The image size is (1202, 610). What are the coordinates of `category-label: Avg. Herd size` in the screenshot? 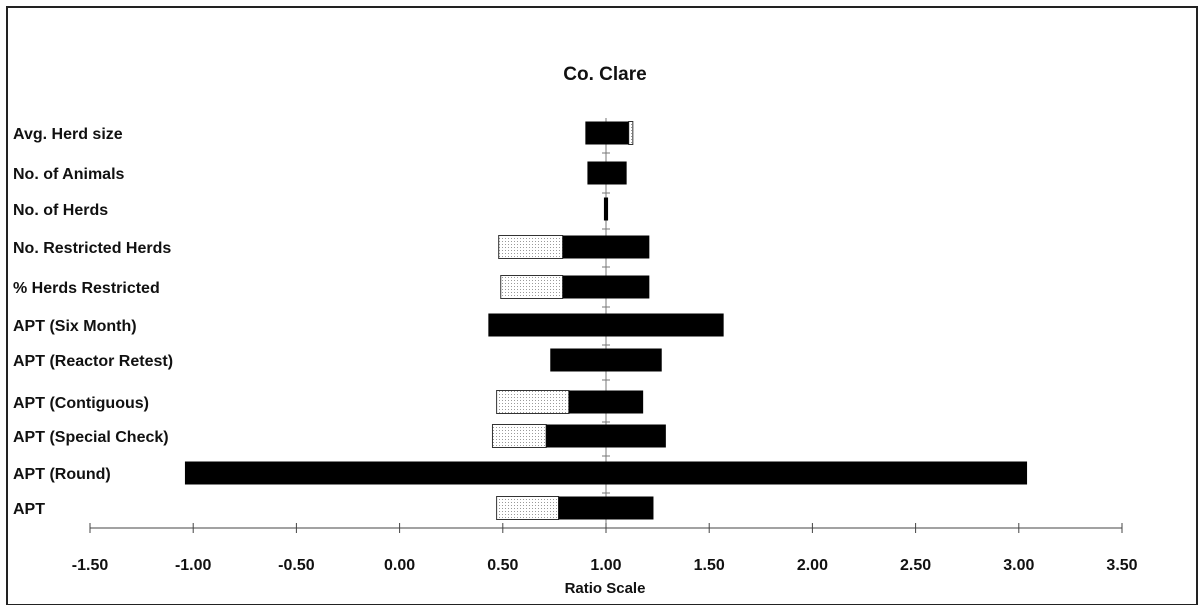 It's located at (68, 134).